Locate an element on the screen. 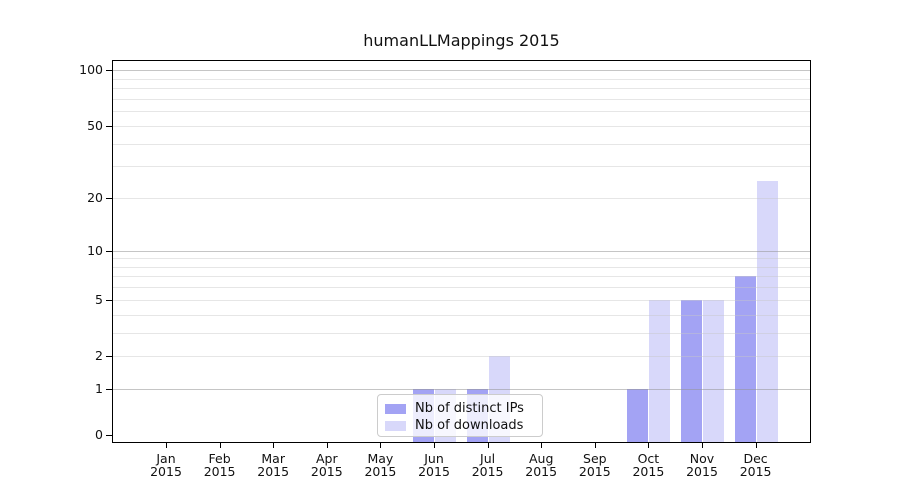  y-axis-tick-label: 0 is located at coordinates (99, 434).